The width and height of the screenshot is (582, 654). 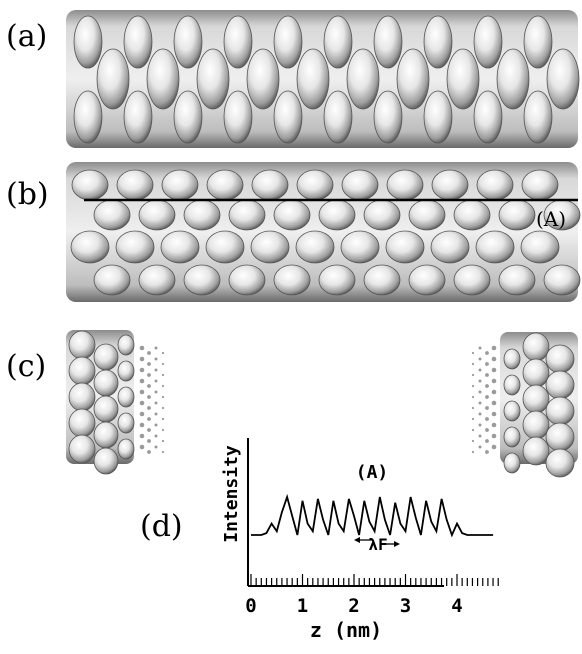 I want to click on nanotube-c-left-image, so click(x=115, y=402).